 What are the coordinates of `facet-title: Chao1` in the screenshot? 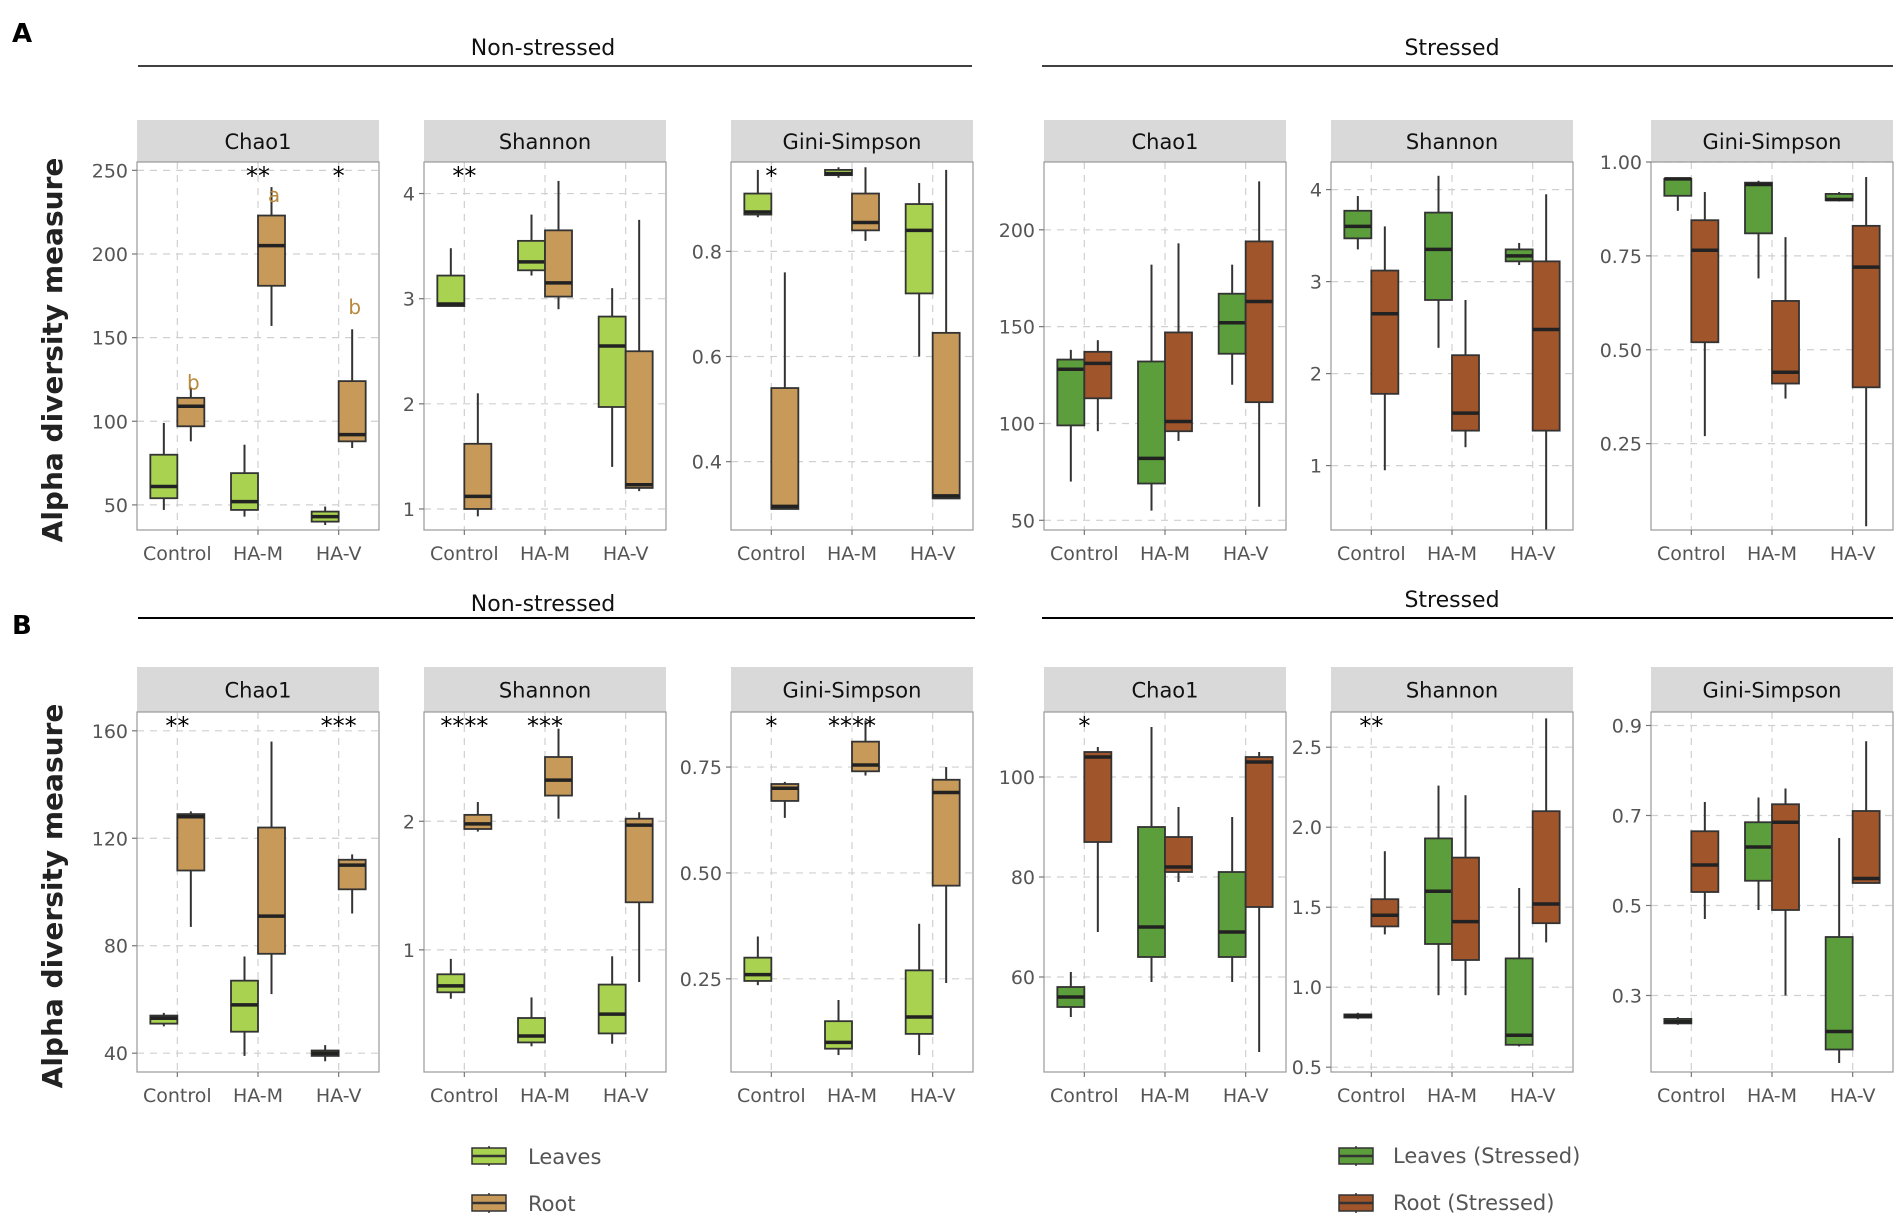 It's located at (257, 142).